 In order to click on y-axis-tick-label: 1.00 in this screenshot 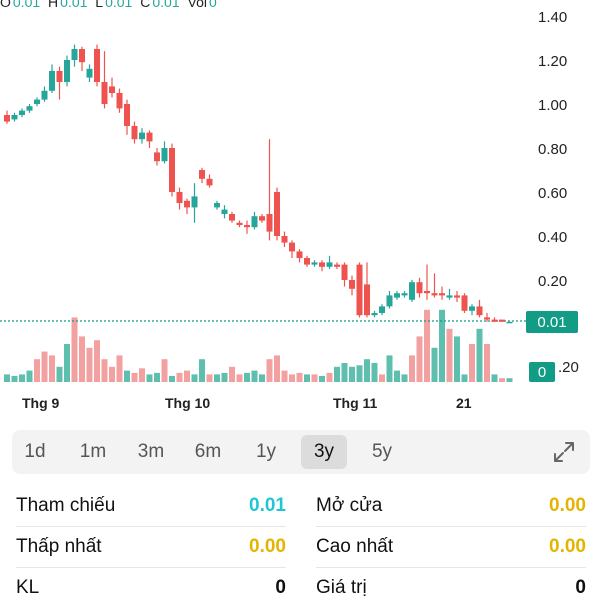, I will do `click(552, 105)`.